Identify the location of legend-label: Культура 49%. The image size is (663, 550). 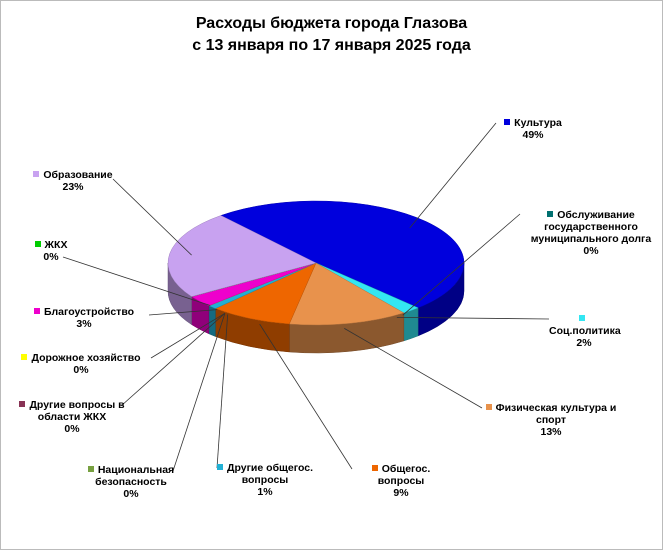
(533, 129).